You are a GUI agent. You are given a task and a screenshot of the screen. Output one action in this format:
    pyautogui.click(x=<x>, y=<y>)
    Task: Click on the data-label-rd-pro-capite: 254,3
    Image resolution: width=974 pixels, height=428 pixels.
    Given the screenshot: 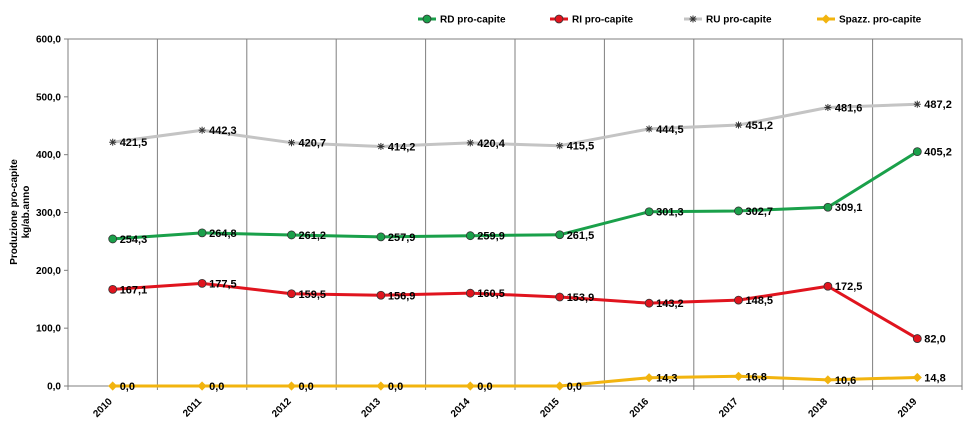 What is the action you would take?
    pyautogui.click(x=134, y=240)
    